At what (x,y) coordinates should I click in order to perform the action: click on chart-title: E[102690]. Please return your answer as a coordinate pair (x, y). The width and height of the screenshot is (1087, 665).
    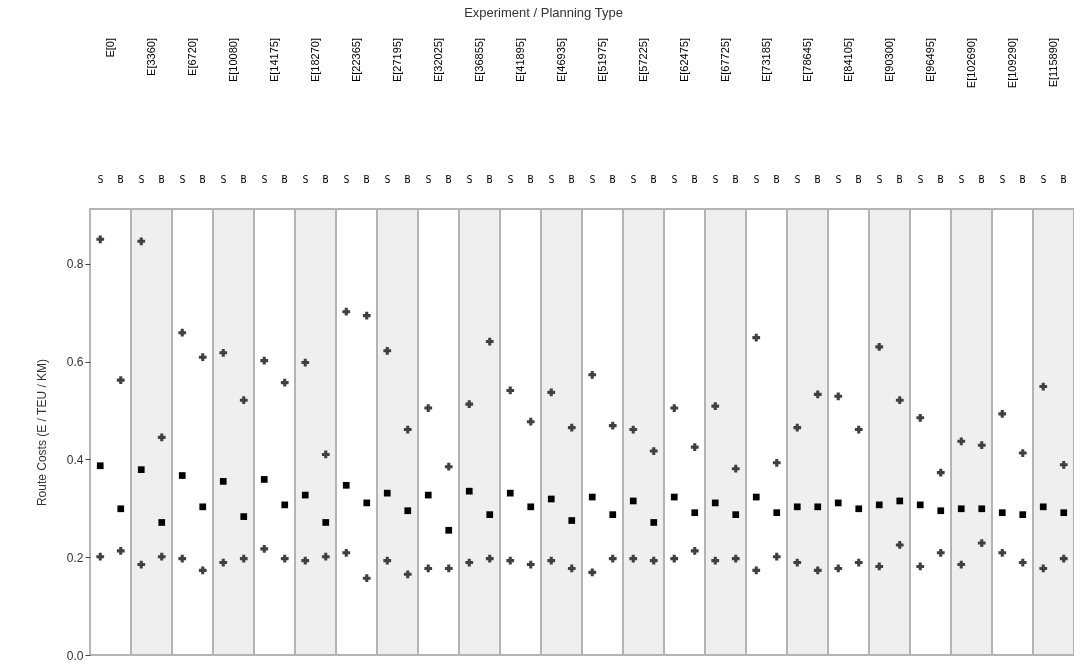
    Looking at the image, I should click on (971, 63).